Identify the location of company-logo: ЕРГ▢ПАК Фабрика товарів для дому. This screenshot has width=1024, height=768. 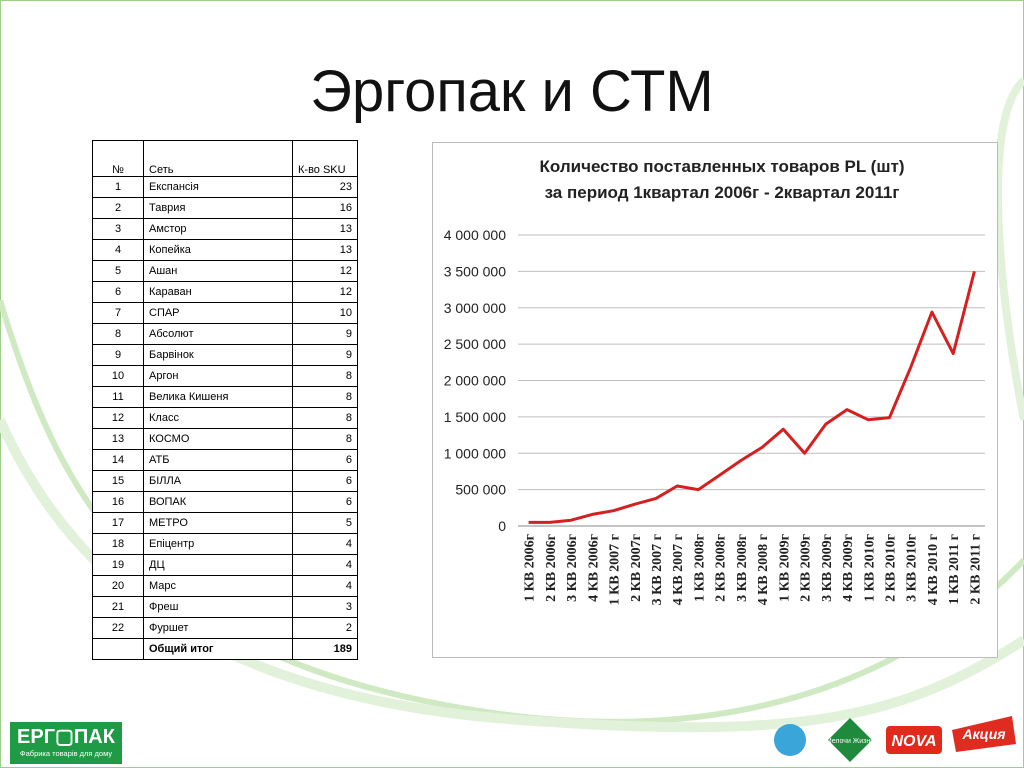
(66, 743).